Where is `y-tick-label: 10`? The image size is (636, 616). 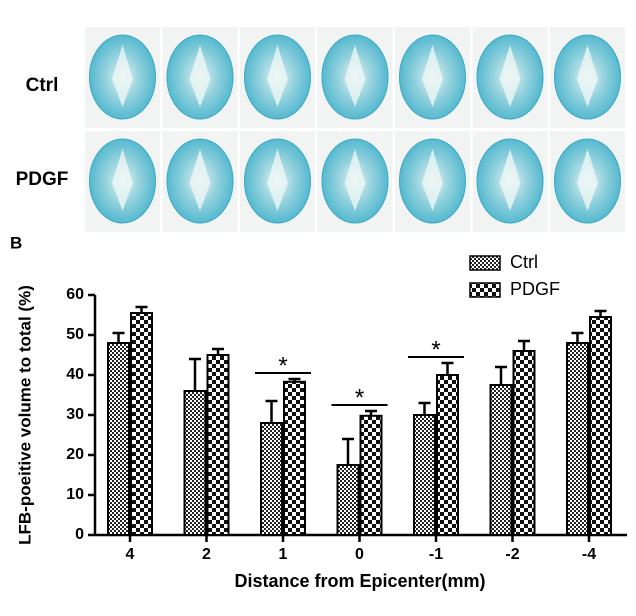
y-tick-label: 10 is located at coordinates (75, 494).